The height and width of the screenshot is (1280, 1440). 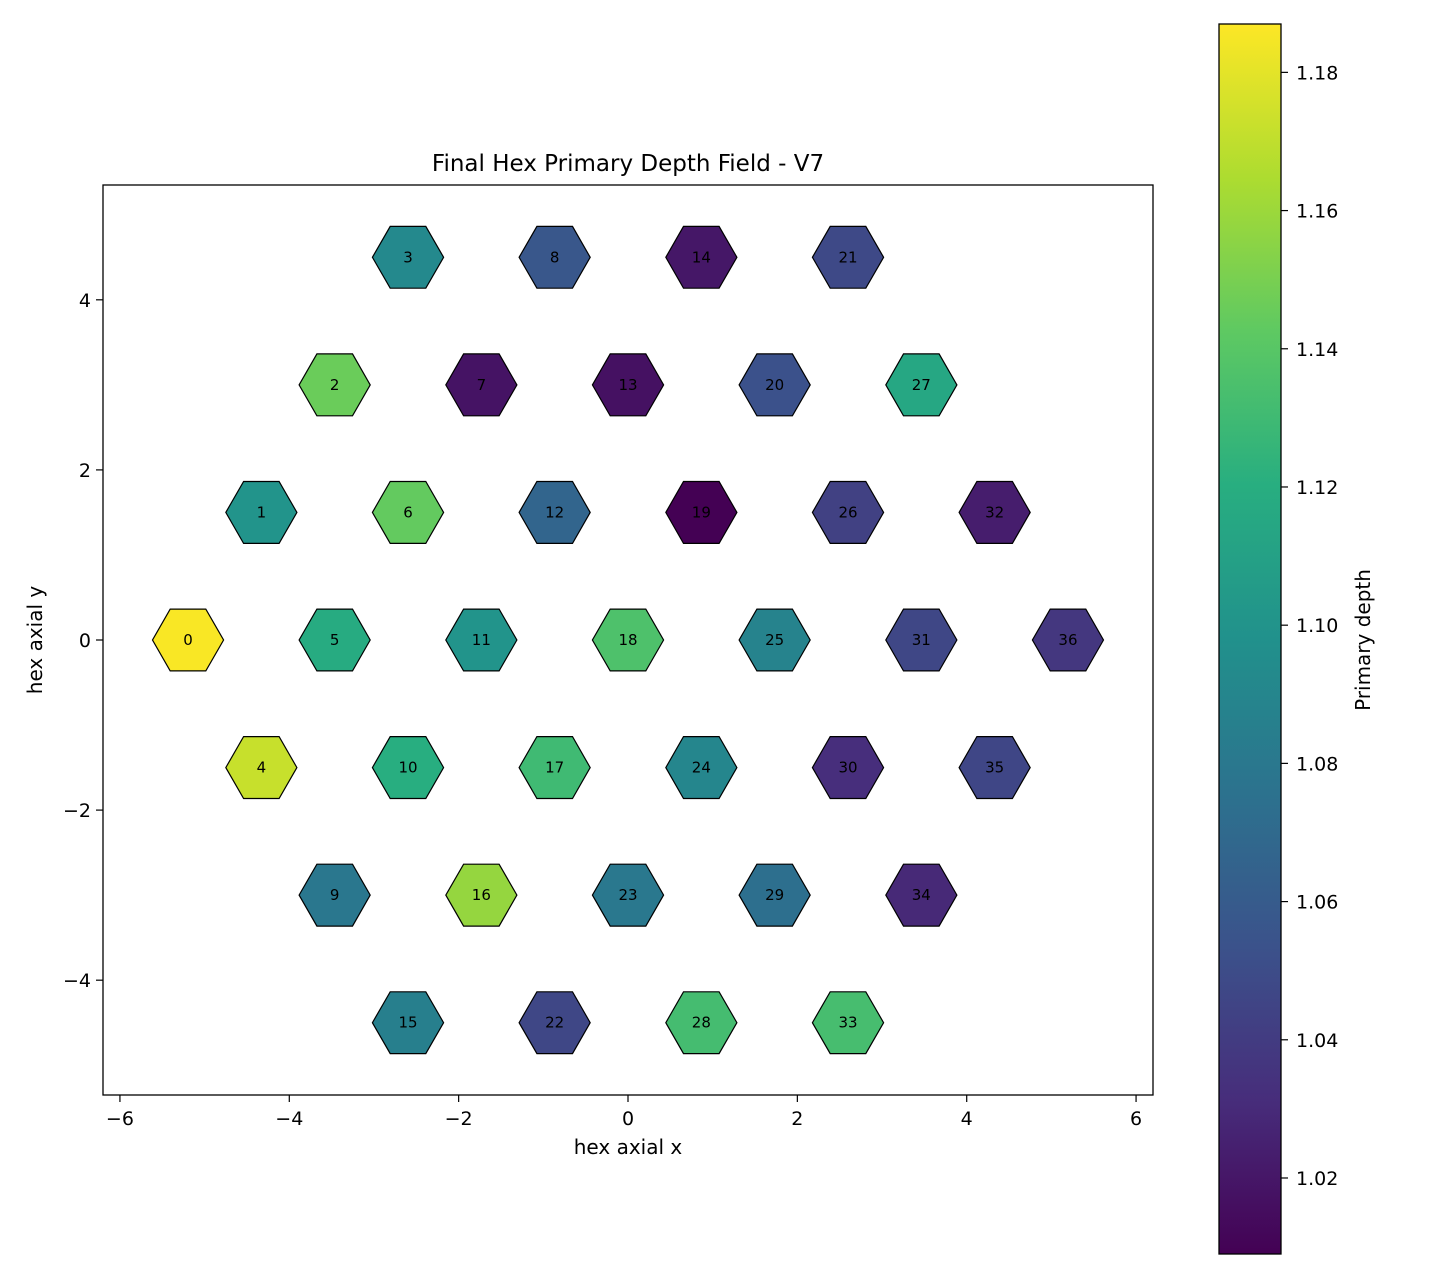 I want to click on hex-cell-label-27: 27, so click(x=921, y=385).